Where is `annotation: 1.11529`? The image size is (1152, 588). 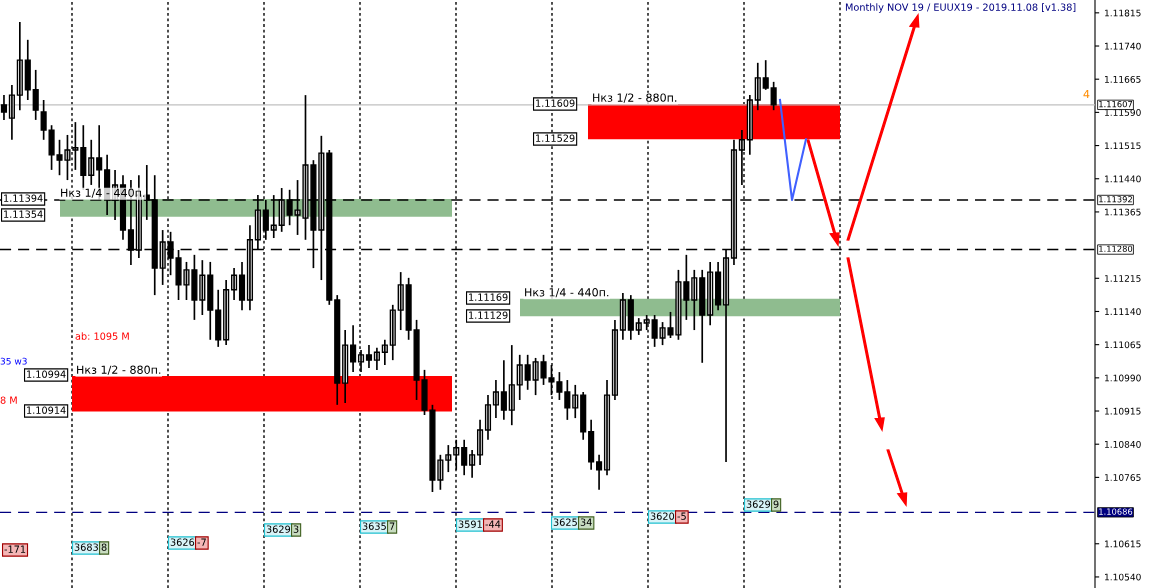 annotation: 1.11529 is located at coordinates (555, 138).